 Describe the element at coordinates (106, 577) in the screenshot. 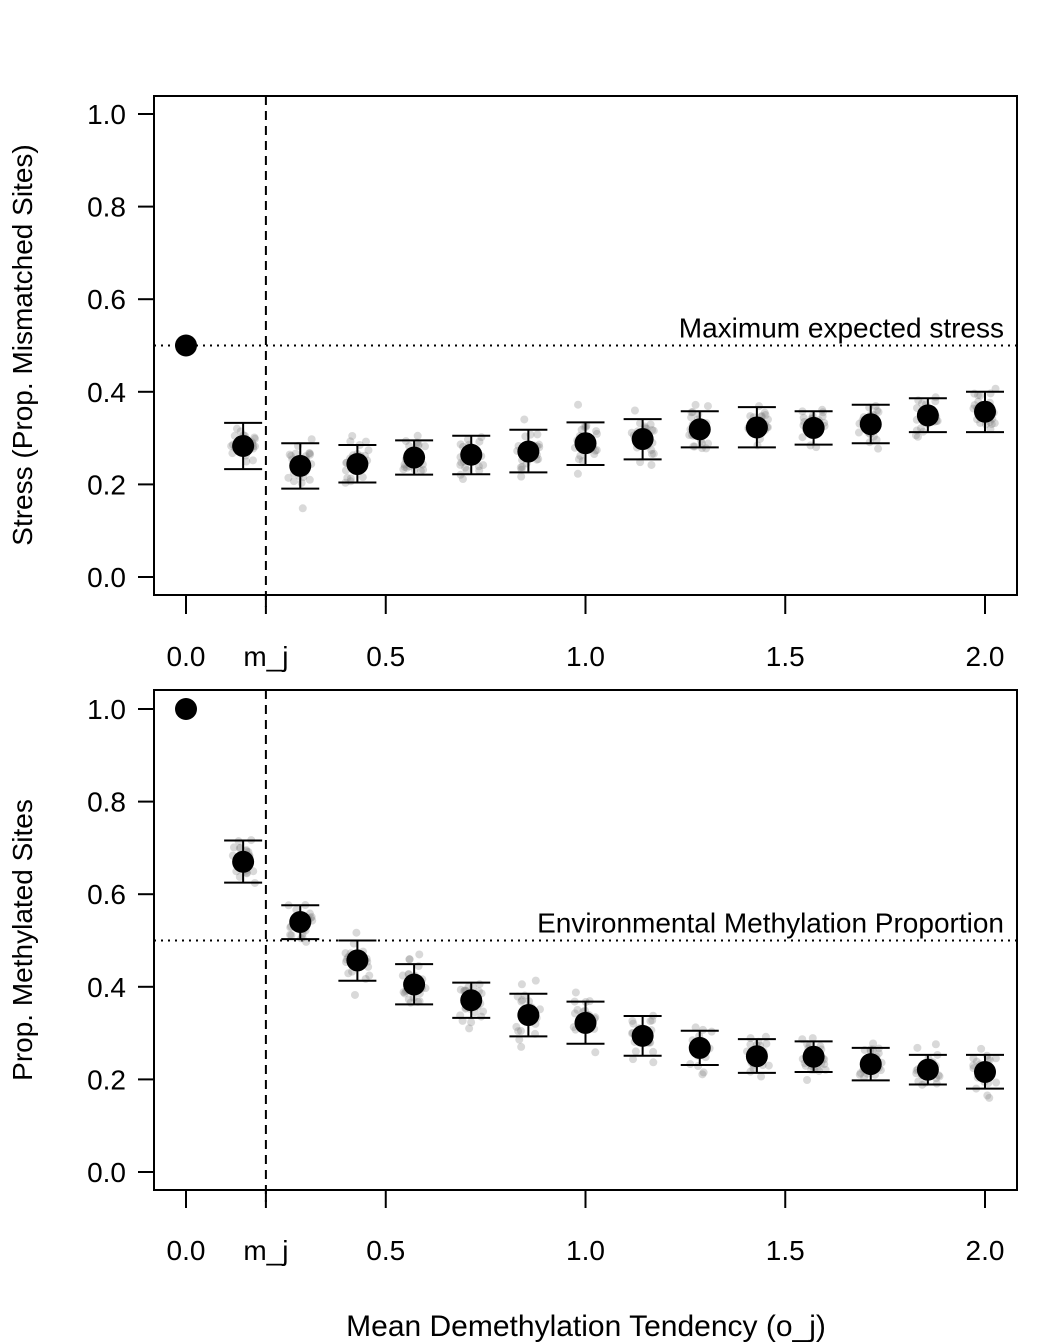

I see `y-tick-label: 0.0` at that location.